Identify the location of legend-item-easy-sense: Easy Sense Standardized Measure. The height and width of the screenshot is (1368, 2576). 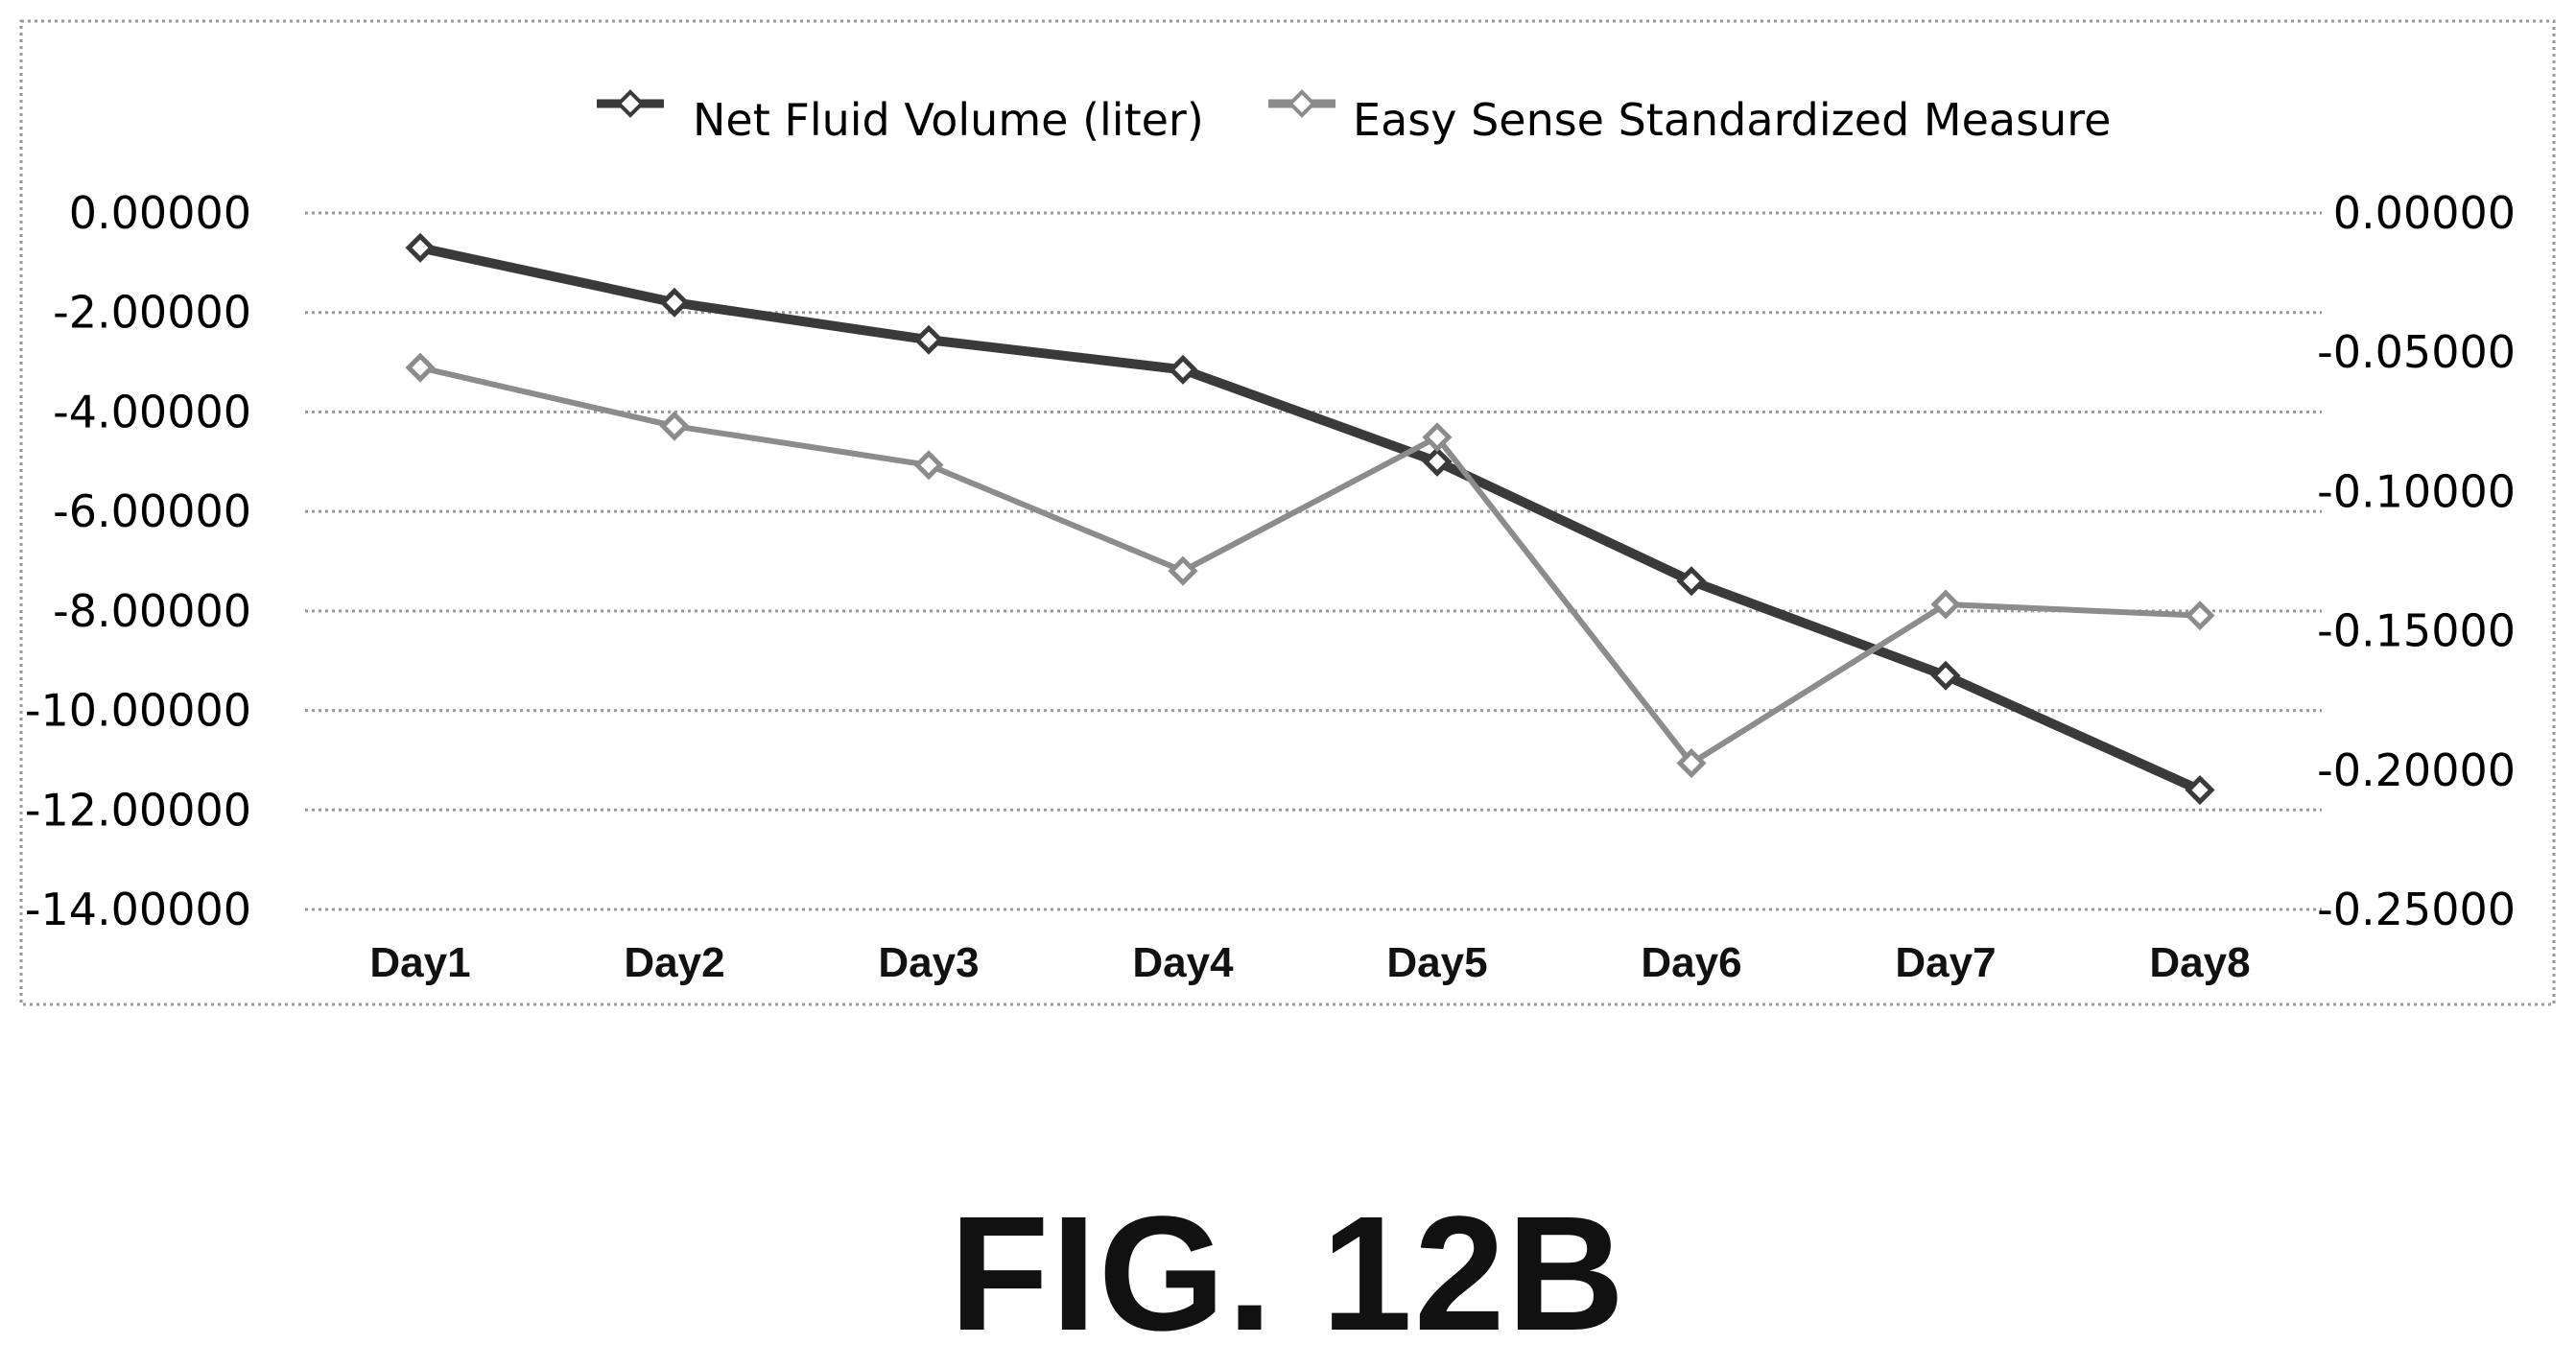
(1690, 117).